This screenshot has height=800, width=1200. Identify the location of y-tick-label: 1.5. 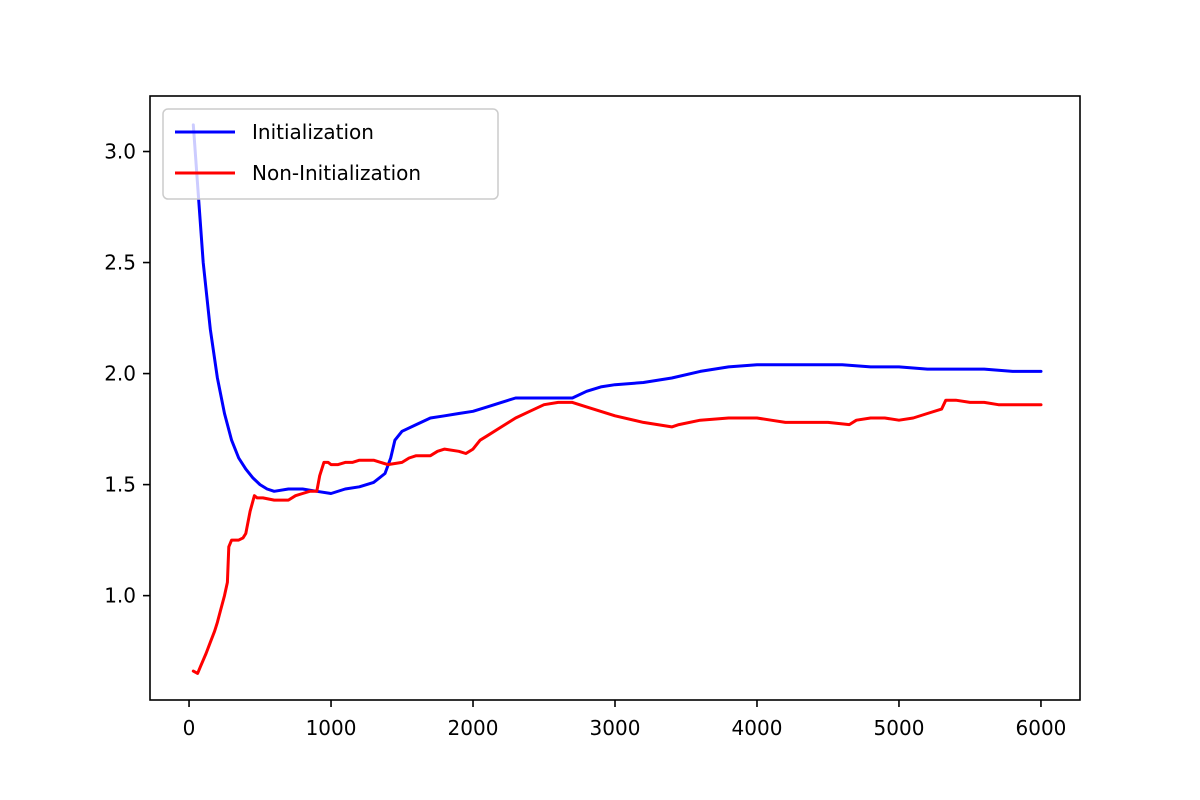
(120, 485).